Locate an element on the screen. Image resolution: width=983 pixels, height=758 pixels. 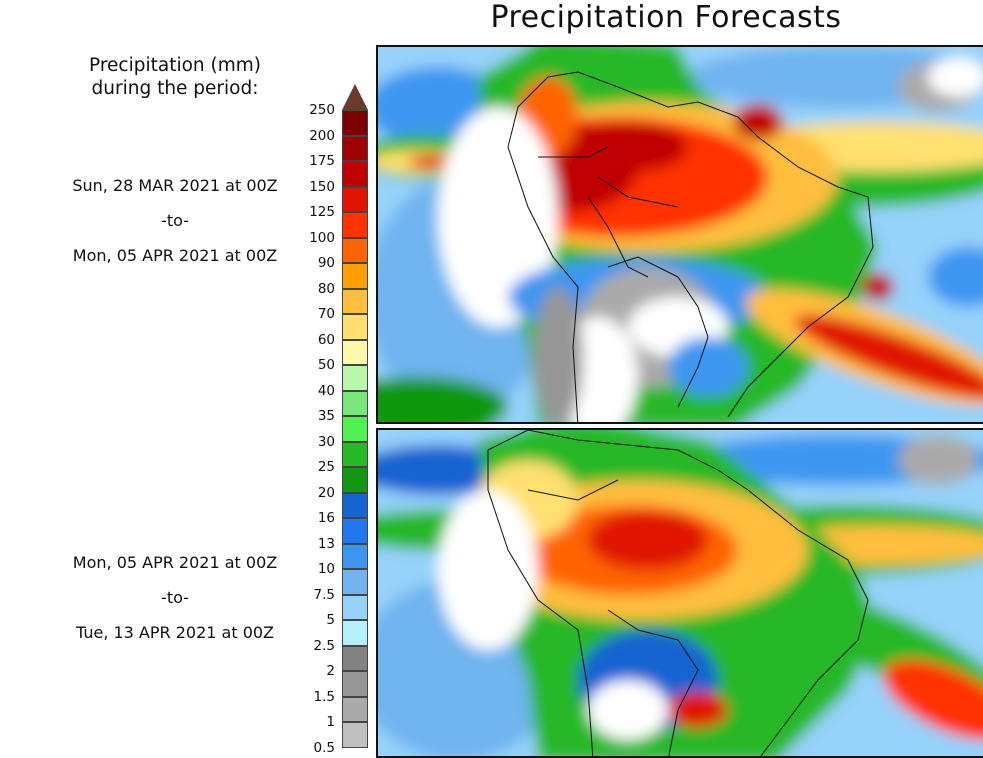
period1-separator: -to- is located at coordinates (175, 220).